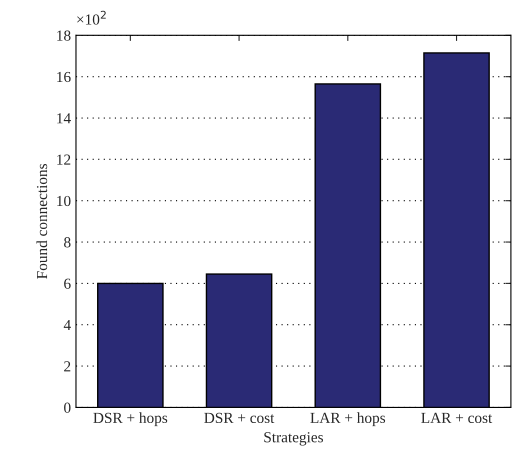  What do you see at coordinates (130, 419) in the screenshot?
I see `x-tick-label: DSR + hops` at bounding box center [130, 419].